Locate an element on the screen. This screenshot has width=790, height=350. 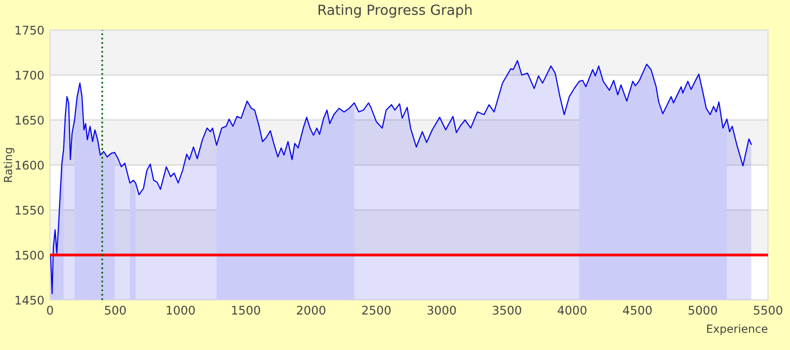
x-tick-label: 500 is located at coordinates (115, 310).